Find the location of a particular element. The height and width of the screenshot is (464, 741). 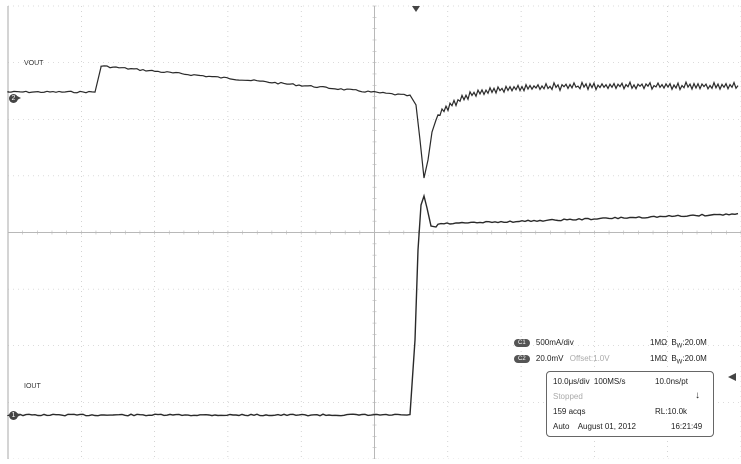

channel-2-impedance: 1MΩ is located at coordinates (659, 358).